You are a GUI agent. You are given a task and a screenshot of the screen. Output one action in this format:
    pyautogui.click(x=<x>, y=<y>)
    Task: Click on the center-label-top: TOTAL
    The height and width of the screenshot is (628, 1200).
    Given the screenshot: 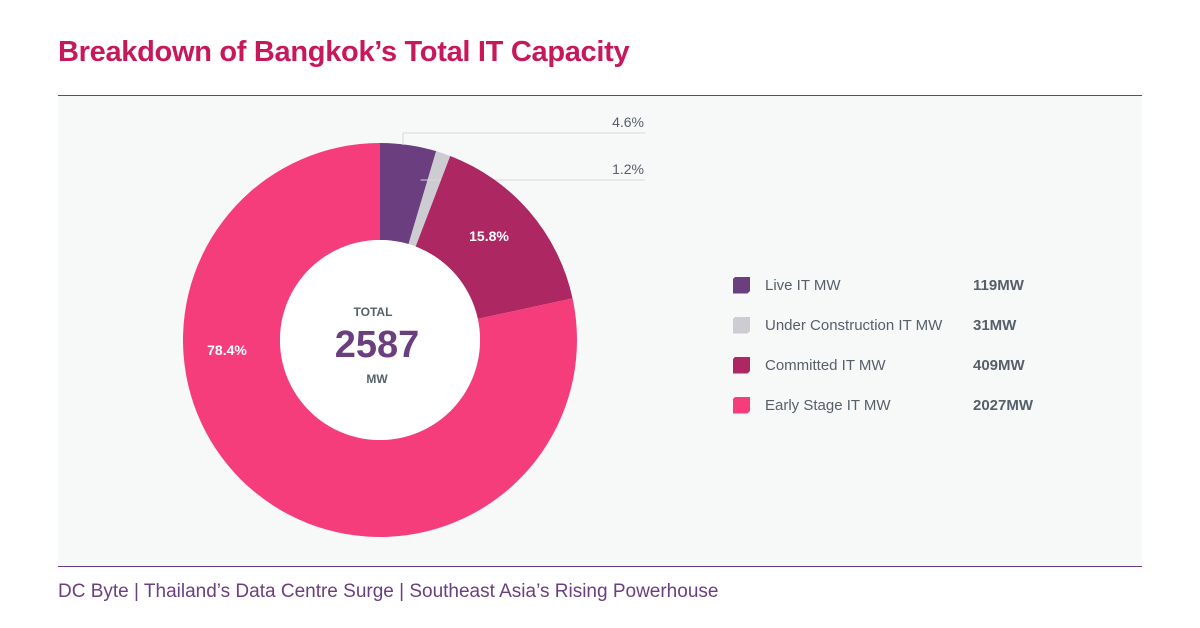 What is the action you would take?
    pyautogui.click(x=373, y=312)
    